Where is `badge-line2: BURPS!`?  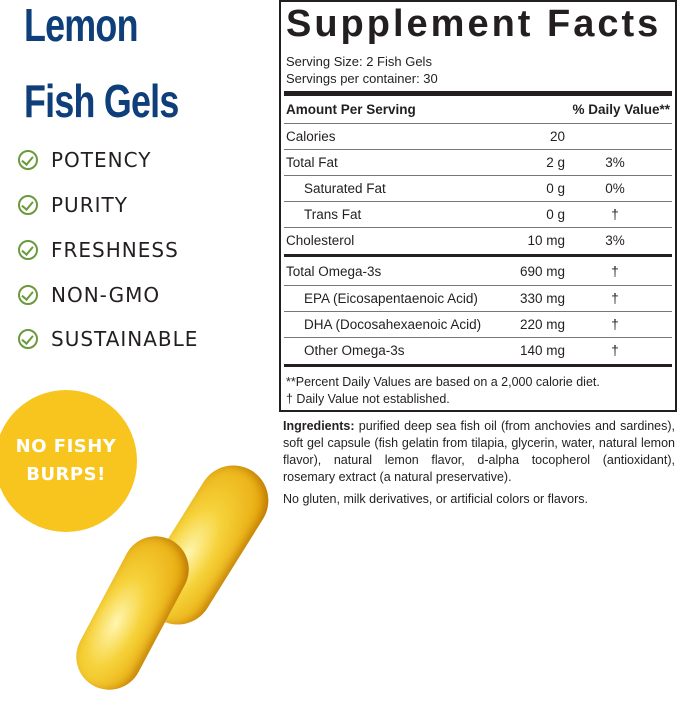 badge-line2: BURPS! is located at coordinates (66, 474).